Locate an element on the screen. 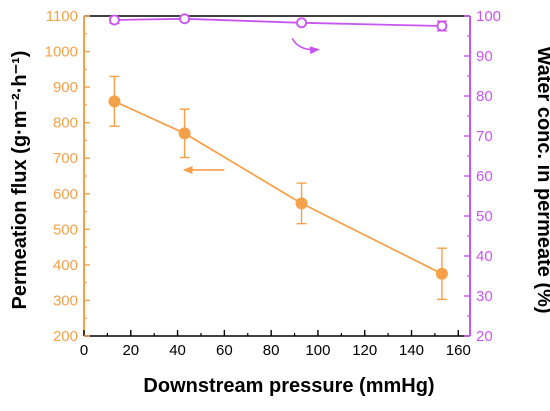 The height and width of the screenshot is (411, 550). x-tick-label: 40 is located at coordinates (177, 350).